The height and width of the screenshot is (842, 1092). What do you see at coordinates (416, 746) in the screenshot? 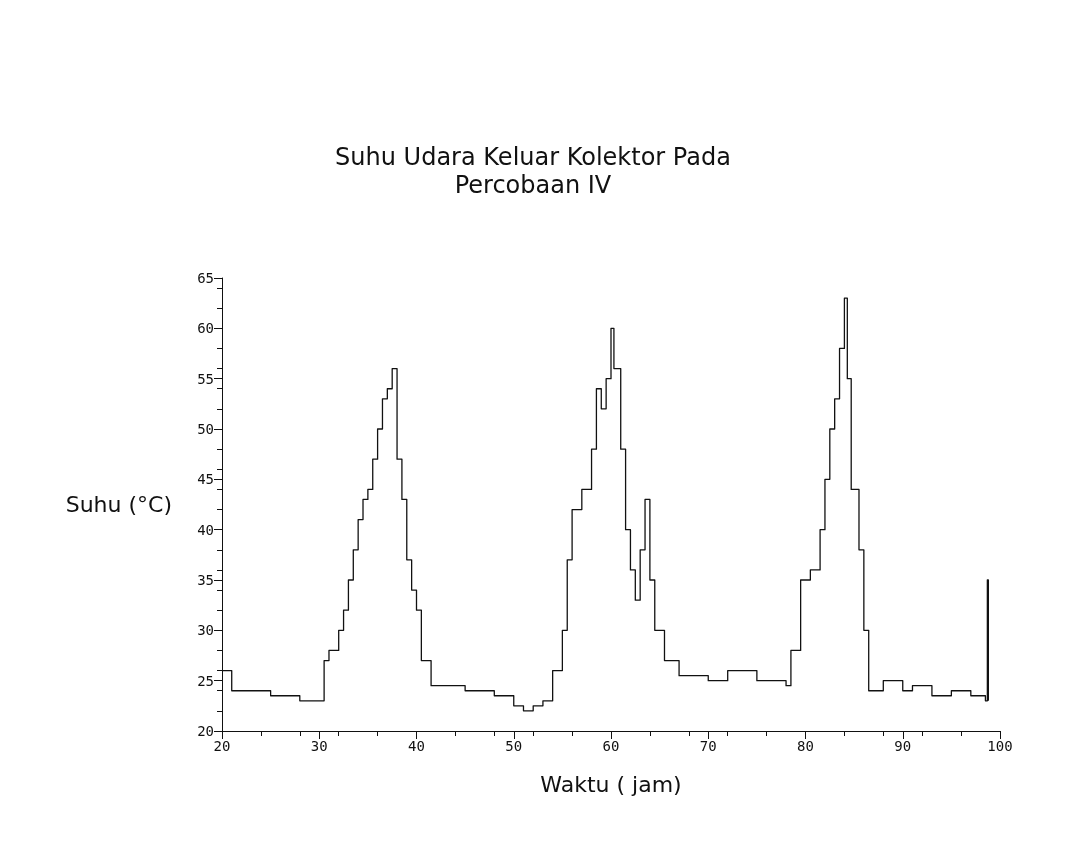
I see `x-tick-label: 40` at bounding box center [416, 746].